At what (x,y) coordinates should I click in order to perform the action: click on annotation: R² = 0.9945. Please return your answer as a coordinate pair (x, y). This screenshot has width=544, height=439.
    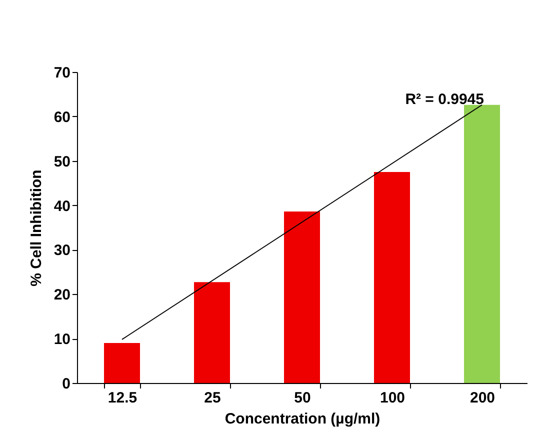
    Looking at the image, I should click on (444, 99).